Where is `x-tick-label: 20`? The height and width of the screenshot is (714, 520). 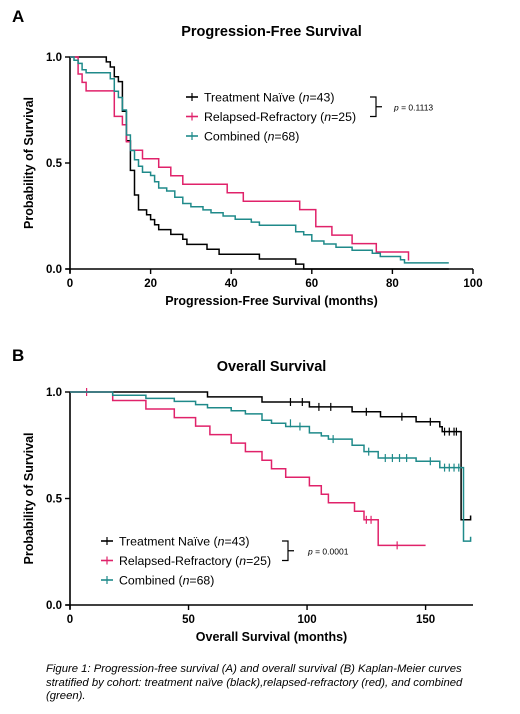
x-tick-label: 20 is located at coordinates (150, 284).